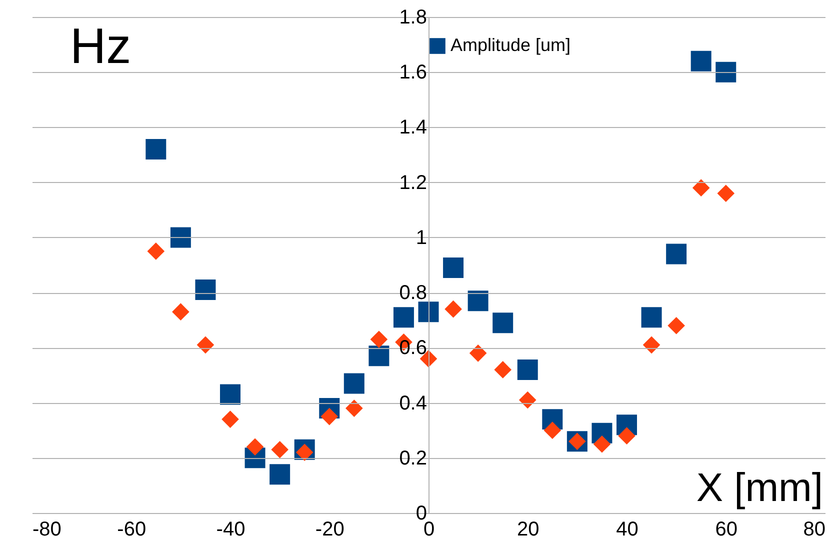 The image size is (838, 559). I want to click on x-tick-label: -60, so click(131, 529).